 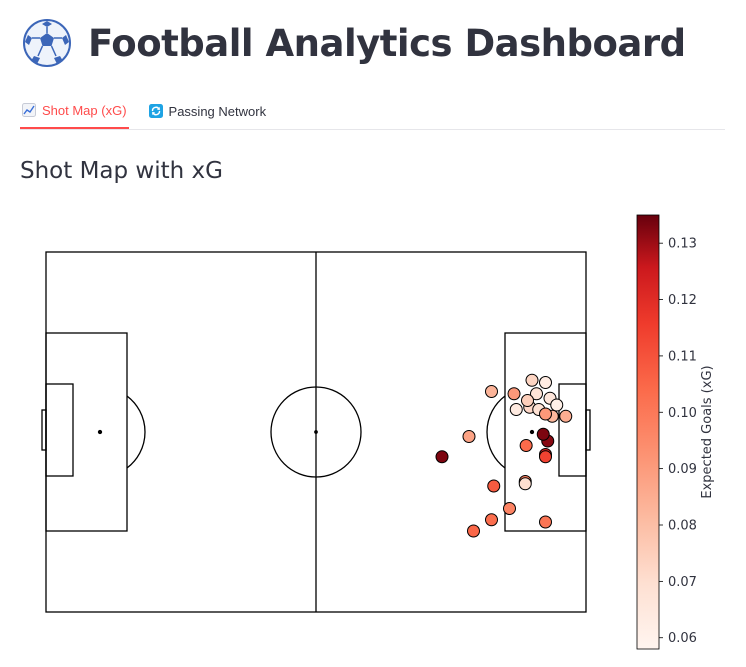 What do you see at coordinates (682, 356) in the screenshot?
I see `colorbar-tick-label: 0.11` at bounding box center [682, 356].